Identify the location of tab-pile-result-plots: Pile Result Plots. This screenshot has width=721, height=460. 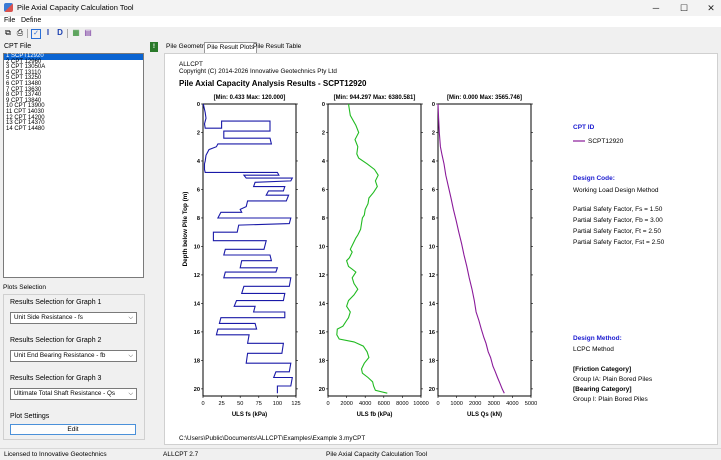
(231, 47).